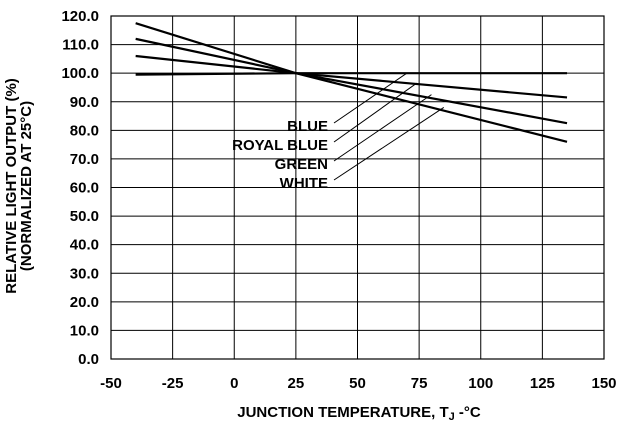 The height and width of the screenshot is (425, 622). I want to click on x-axis-title: JUNCTION TEMPERATURE, TJ -°C, so click(359, 413).